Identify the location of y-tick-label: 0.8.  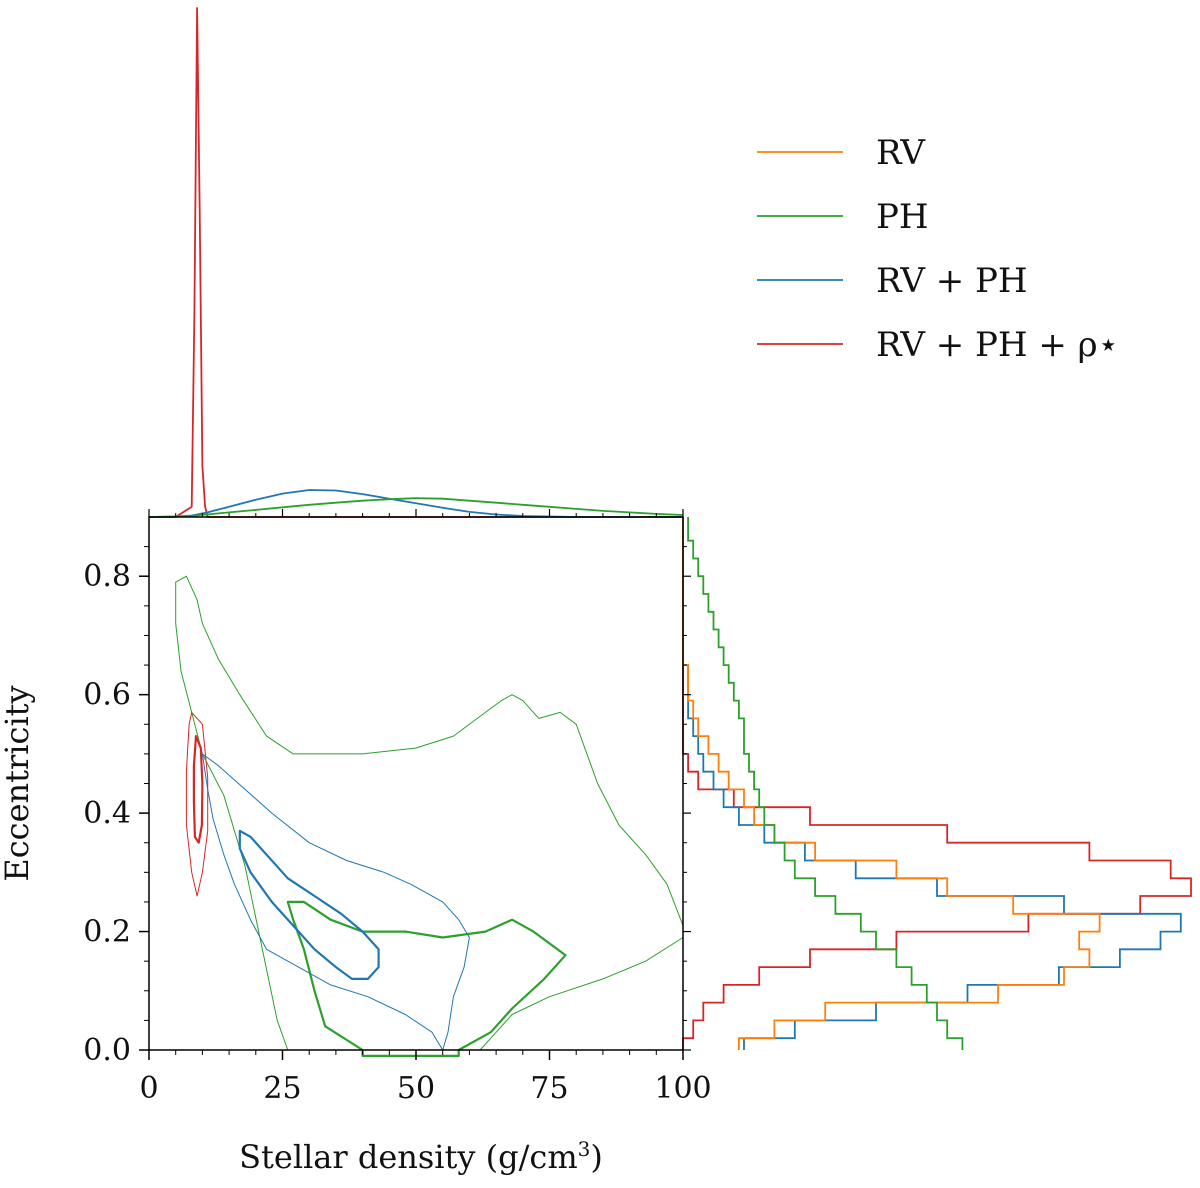
(107, 576).